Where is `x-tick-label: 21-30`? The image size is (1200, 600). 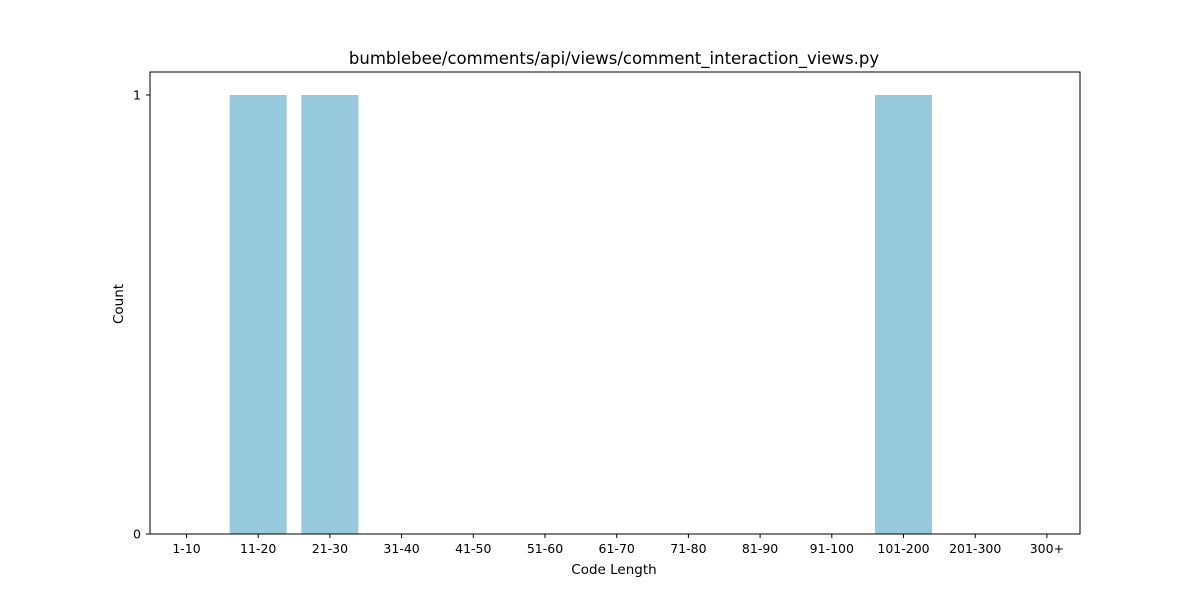
x-tick-label: 21-30 is located at coordinates (330, 548).